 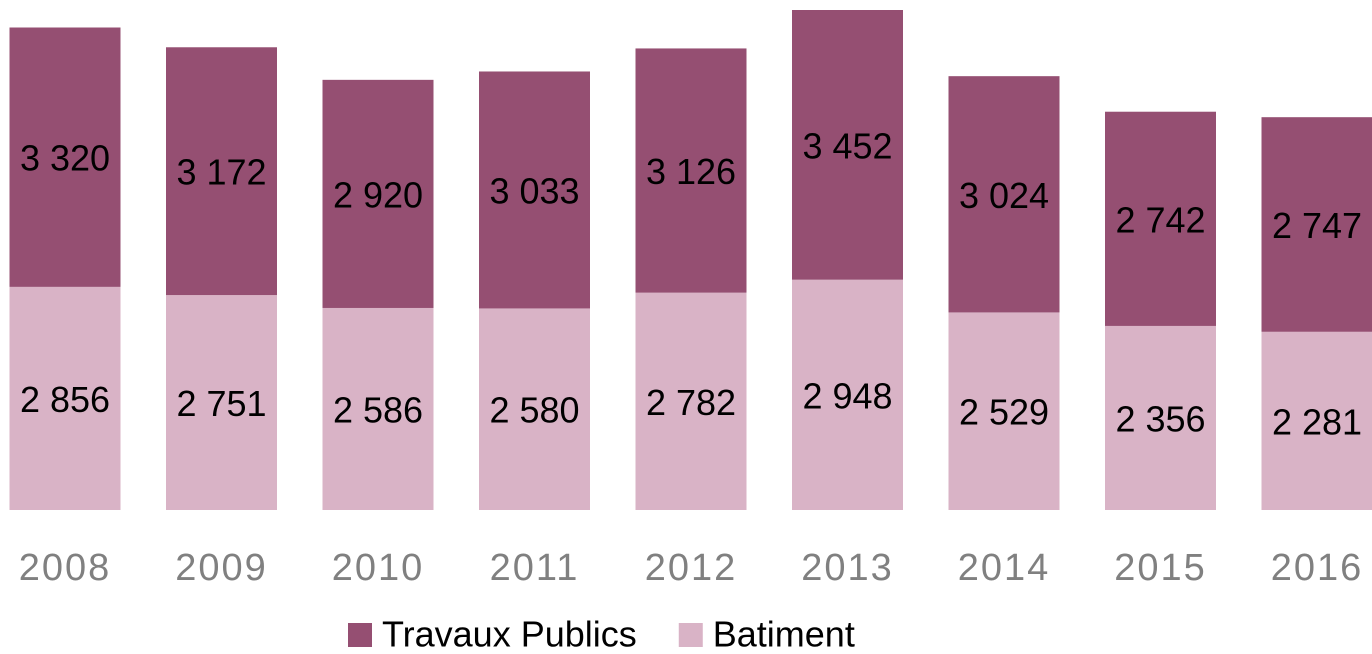 I want to click on value-label: 2 751, so click(x=221, y=403).